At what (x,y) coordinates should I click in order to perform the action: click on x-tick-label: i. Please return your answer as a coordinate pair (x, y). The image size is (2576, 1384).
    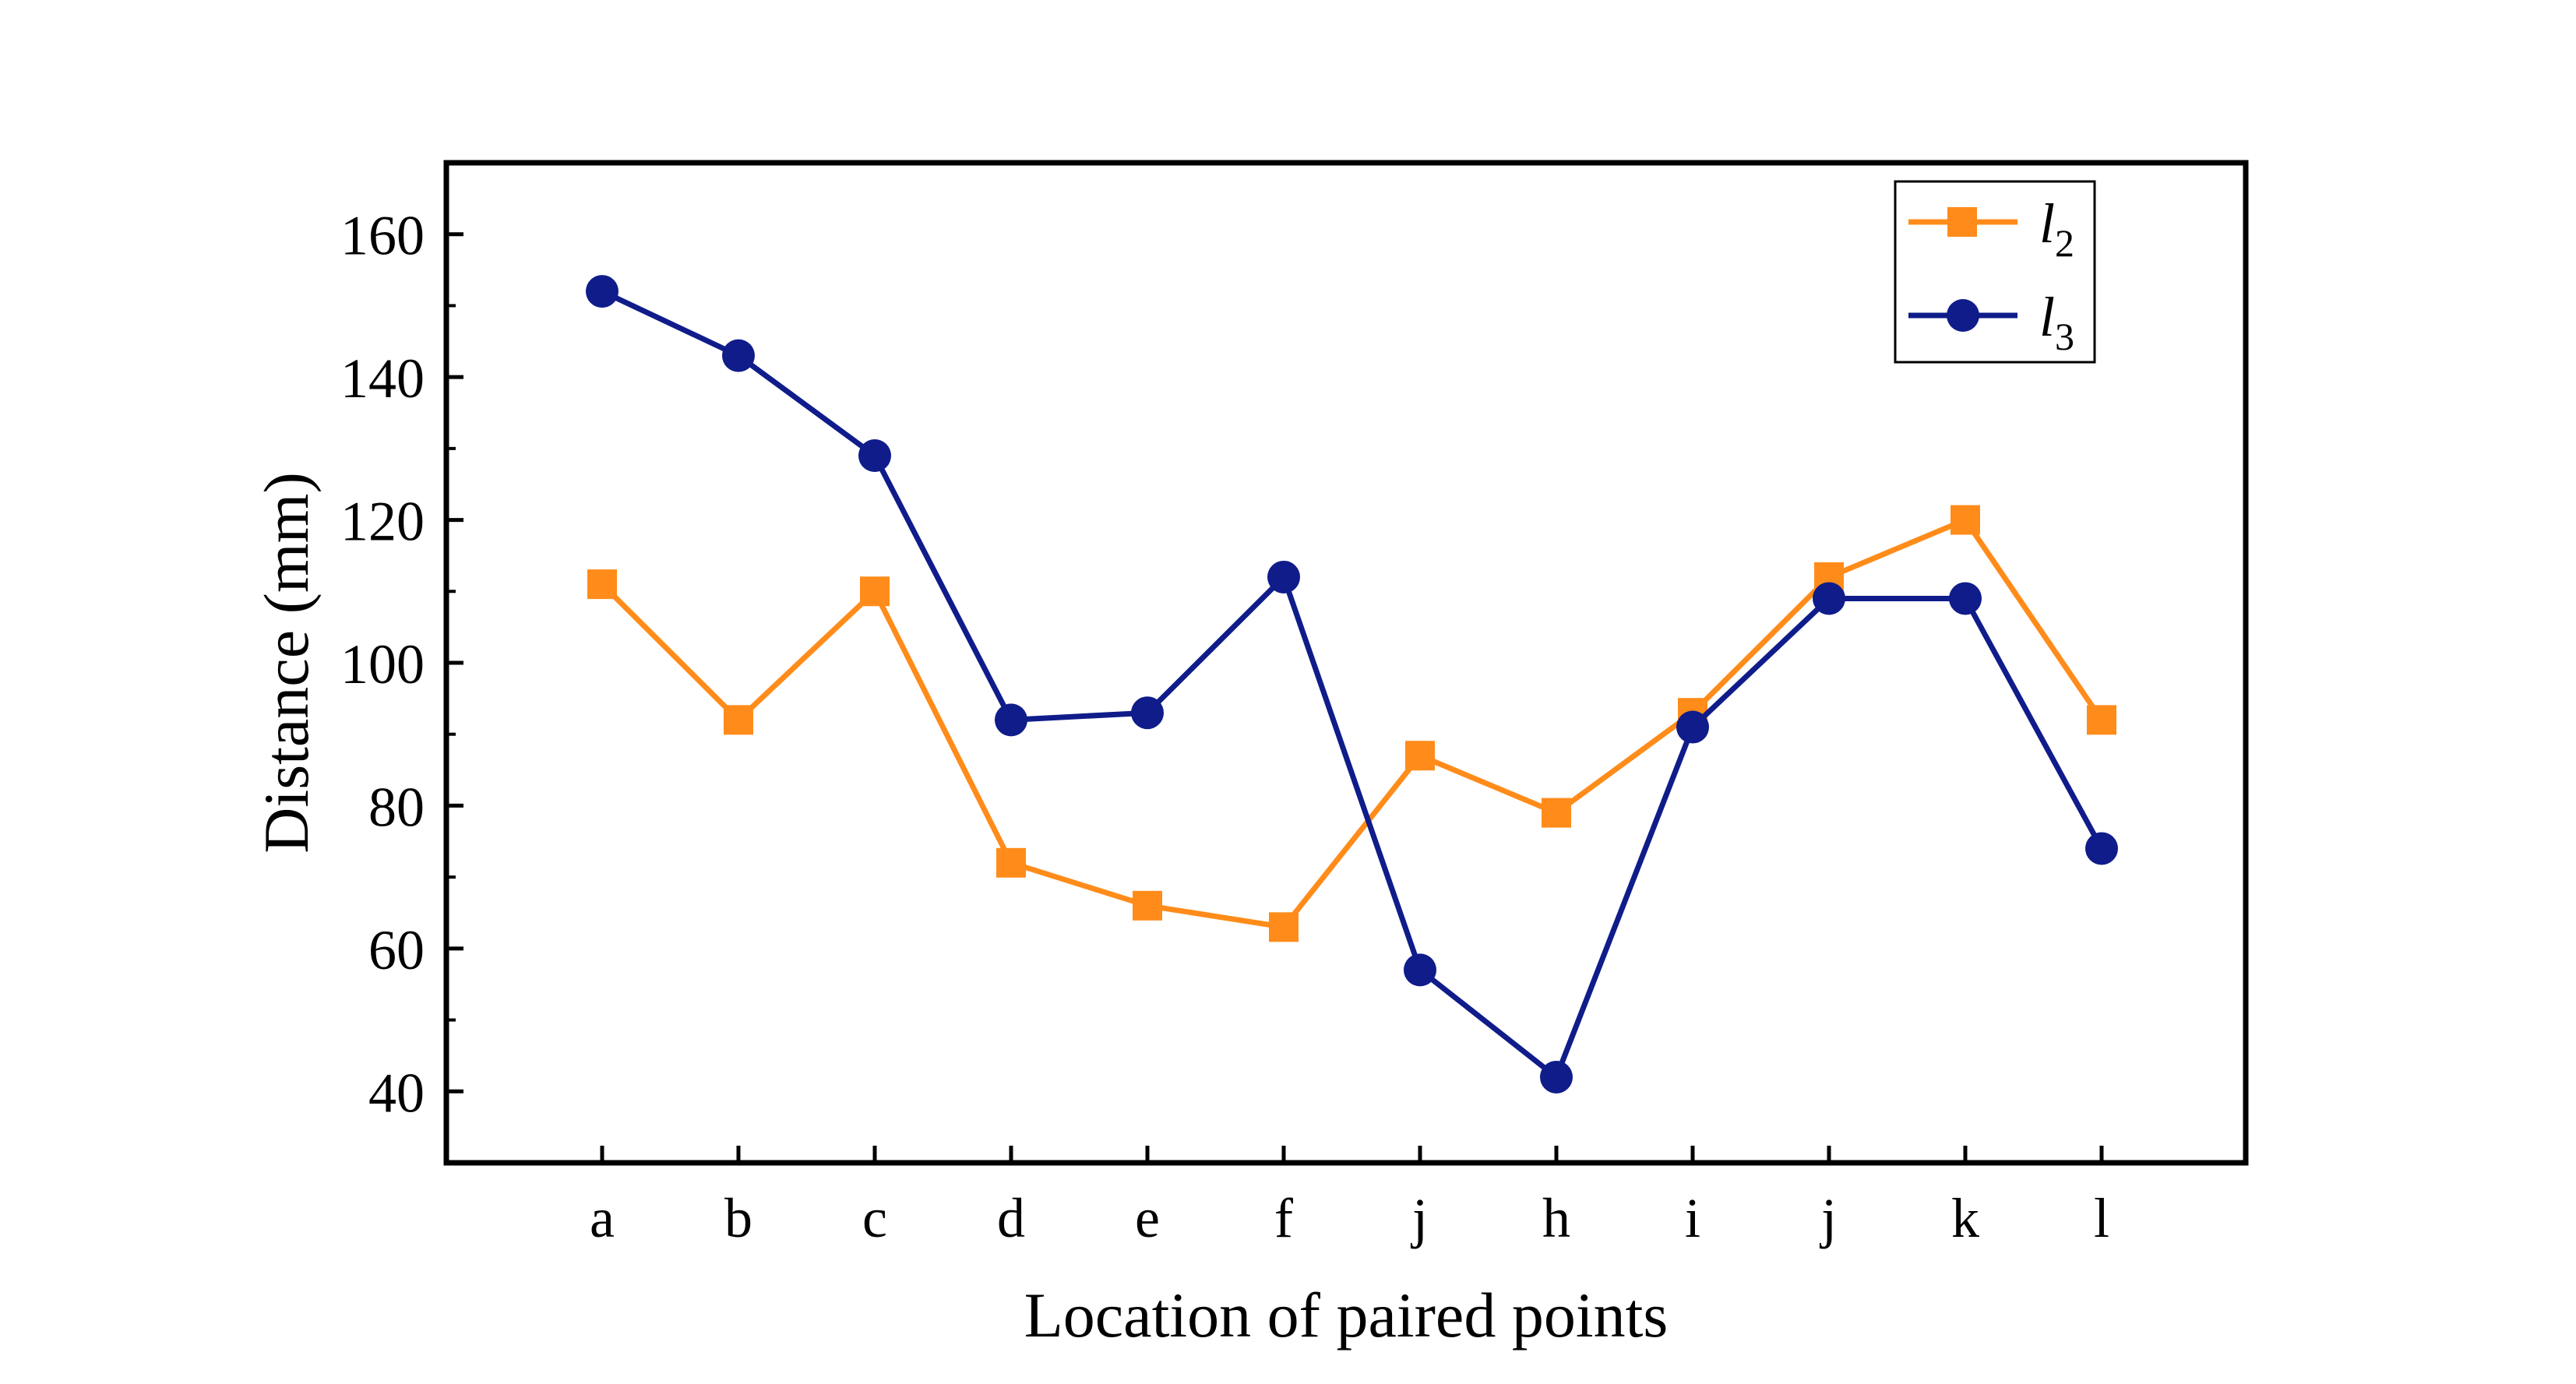
    Looking at the image, I should click on (1692, 1218).